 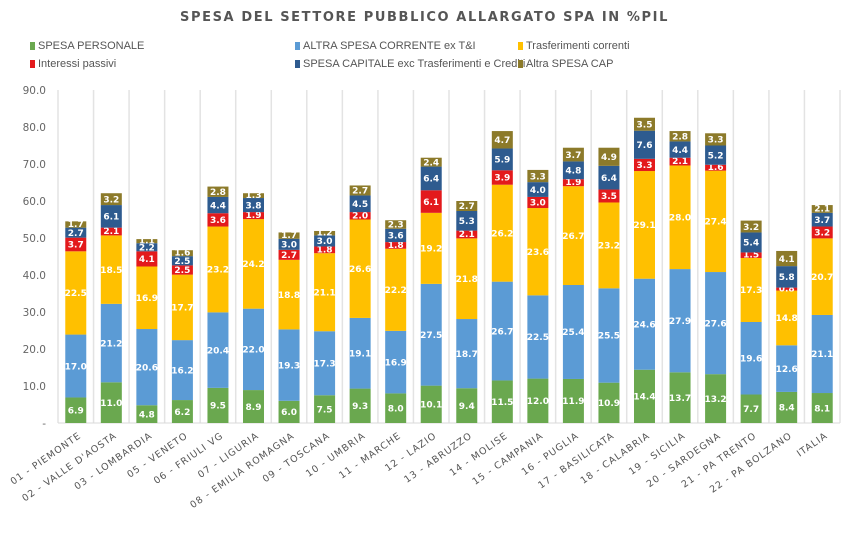 What do you see at coordinates (147, 415) in the screenshot?
I see `data-label: 4.8` at bounding box center [147, 415].